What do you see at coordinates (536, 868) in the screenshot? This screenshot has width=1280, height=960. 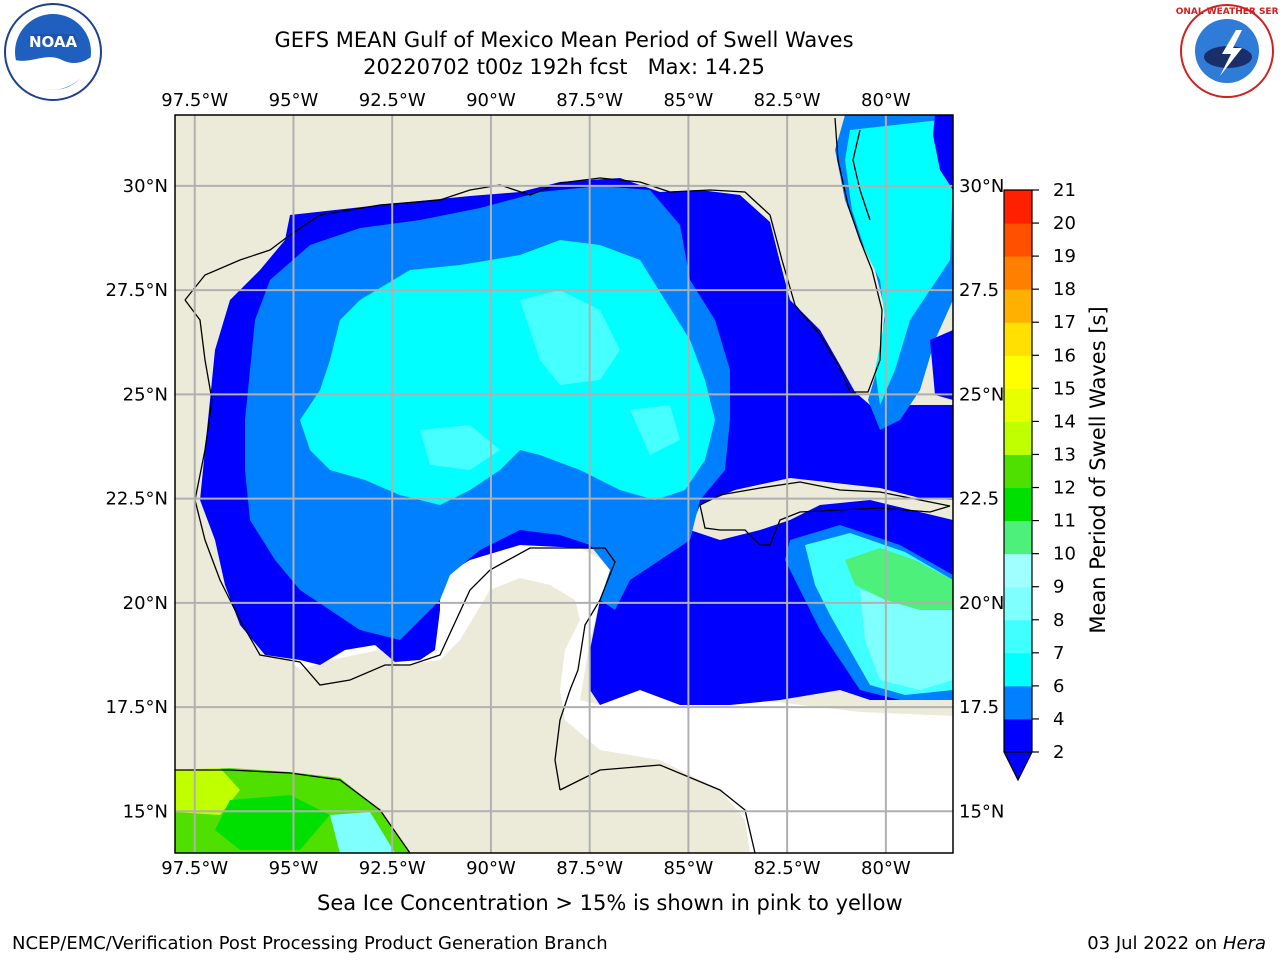 I see `x-ticks-bottom: 97.5°W 95°W 92.5°W 90°W 87.5°W 85°W 82.5°W 80°W` at bounding box center [536, 868].